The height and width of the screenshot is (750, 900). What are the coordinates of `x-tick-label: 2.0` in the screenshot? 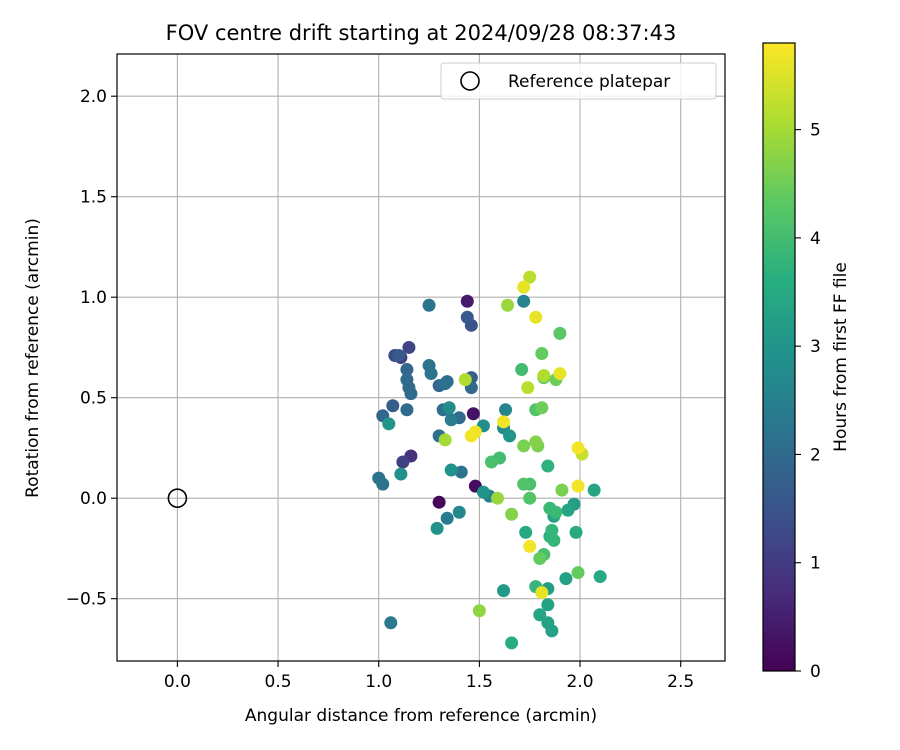 It's located at (580, 682).